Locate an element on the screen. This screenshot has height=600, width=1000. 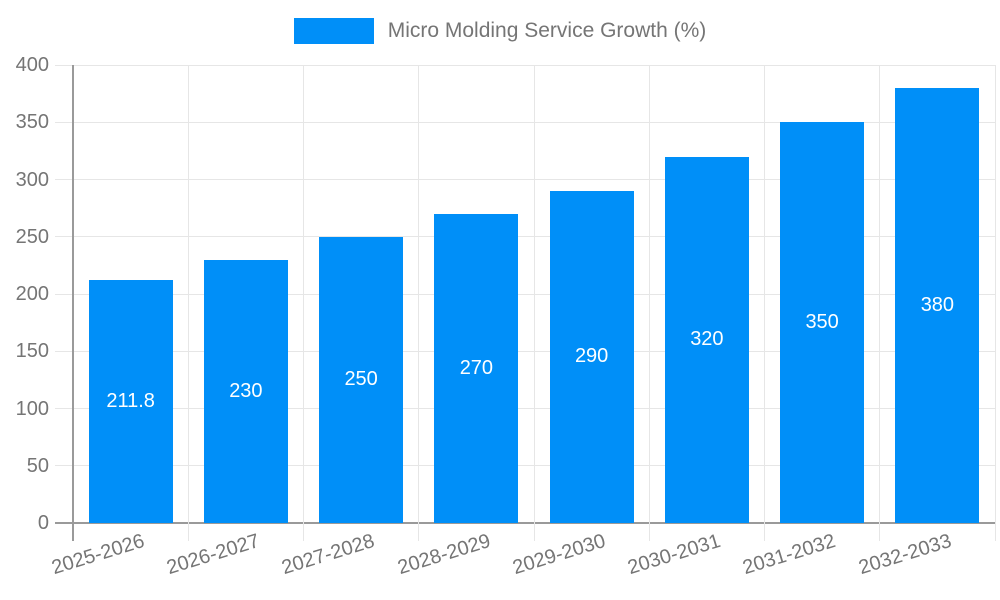
x-axis-tick-label: 2027-2028 is located at coordinates (328, 555).